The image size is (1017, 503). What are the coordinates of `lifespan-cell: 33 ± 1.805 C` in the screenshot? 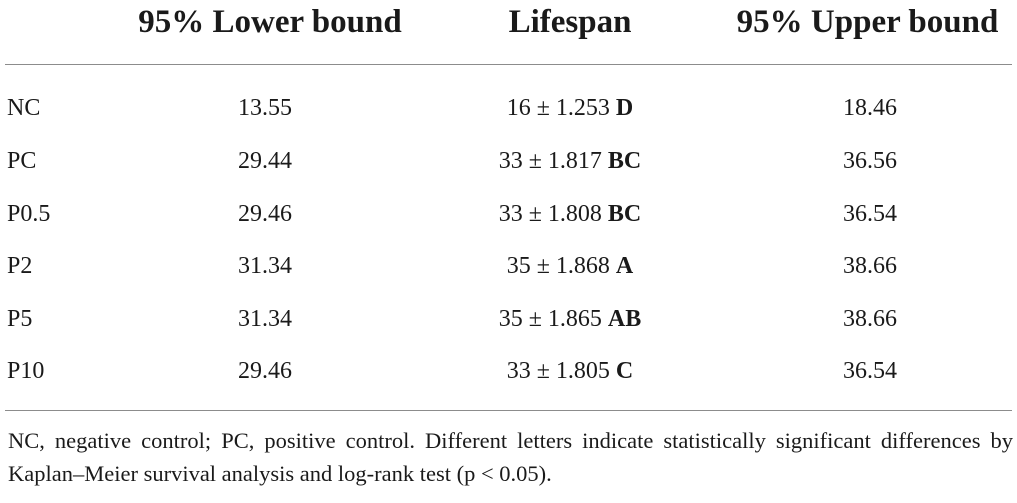 It's located at (570, 371).